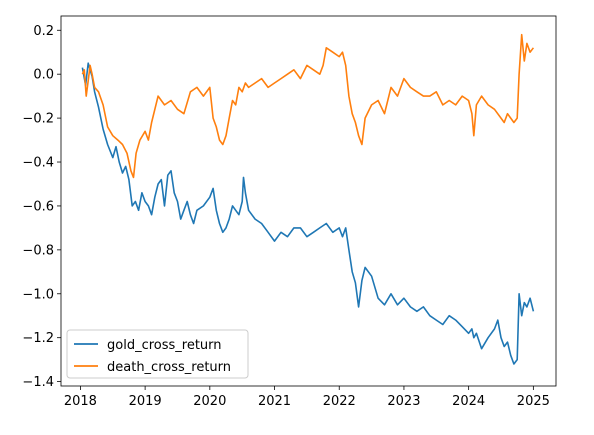  Describe the element at coordinates (468, 401) in the screenshot. I see `x-tick-label: 2024` at that location.